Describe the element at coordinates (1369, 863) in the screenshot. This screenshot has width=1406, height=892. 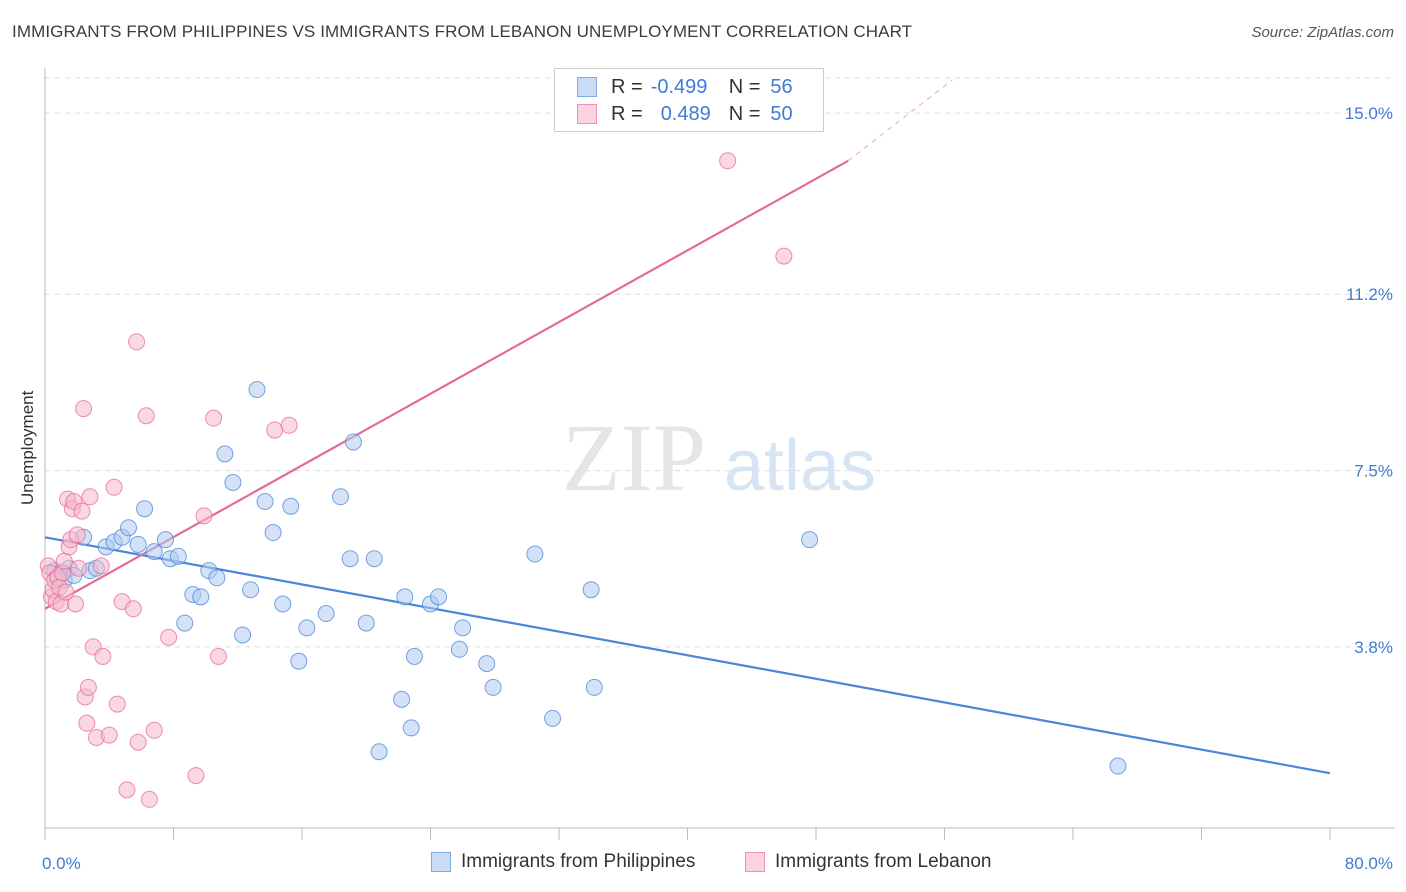
I see `x-tick-label: 80.0%` at that location.